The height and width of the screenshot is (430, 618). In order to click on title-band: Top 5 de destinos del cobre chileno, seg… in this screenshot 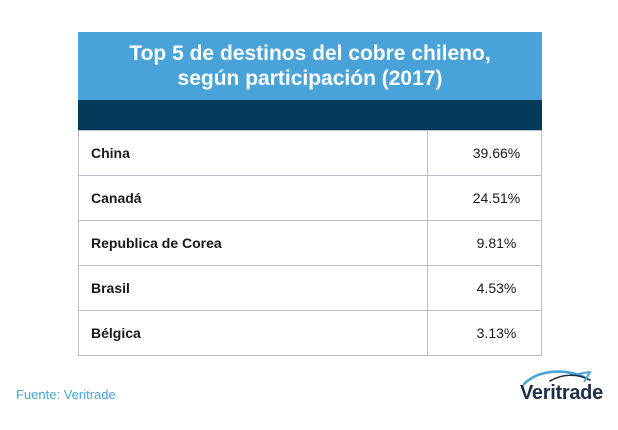, I will do `click(310, 66)`.